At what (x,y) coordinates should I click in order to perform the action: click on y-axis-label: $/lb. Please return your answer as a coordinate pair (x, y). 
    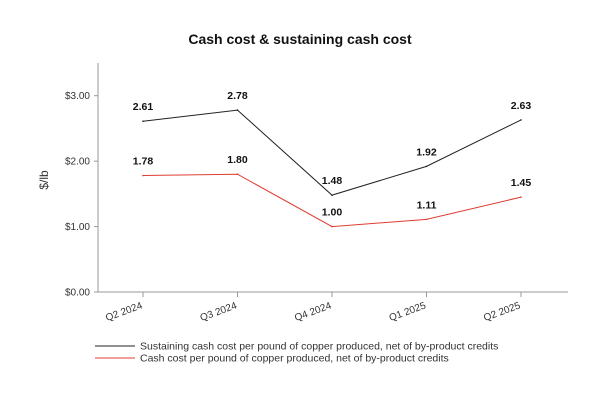
    Looking at the image, I should click on (44, 180).